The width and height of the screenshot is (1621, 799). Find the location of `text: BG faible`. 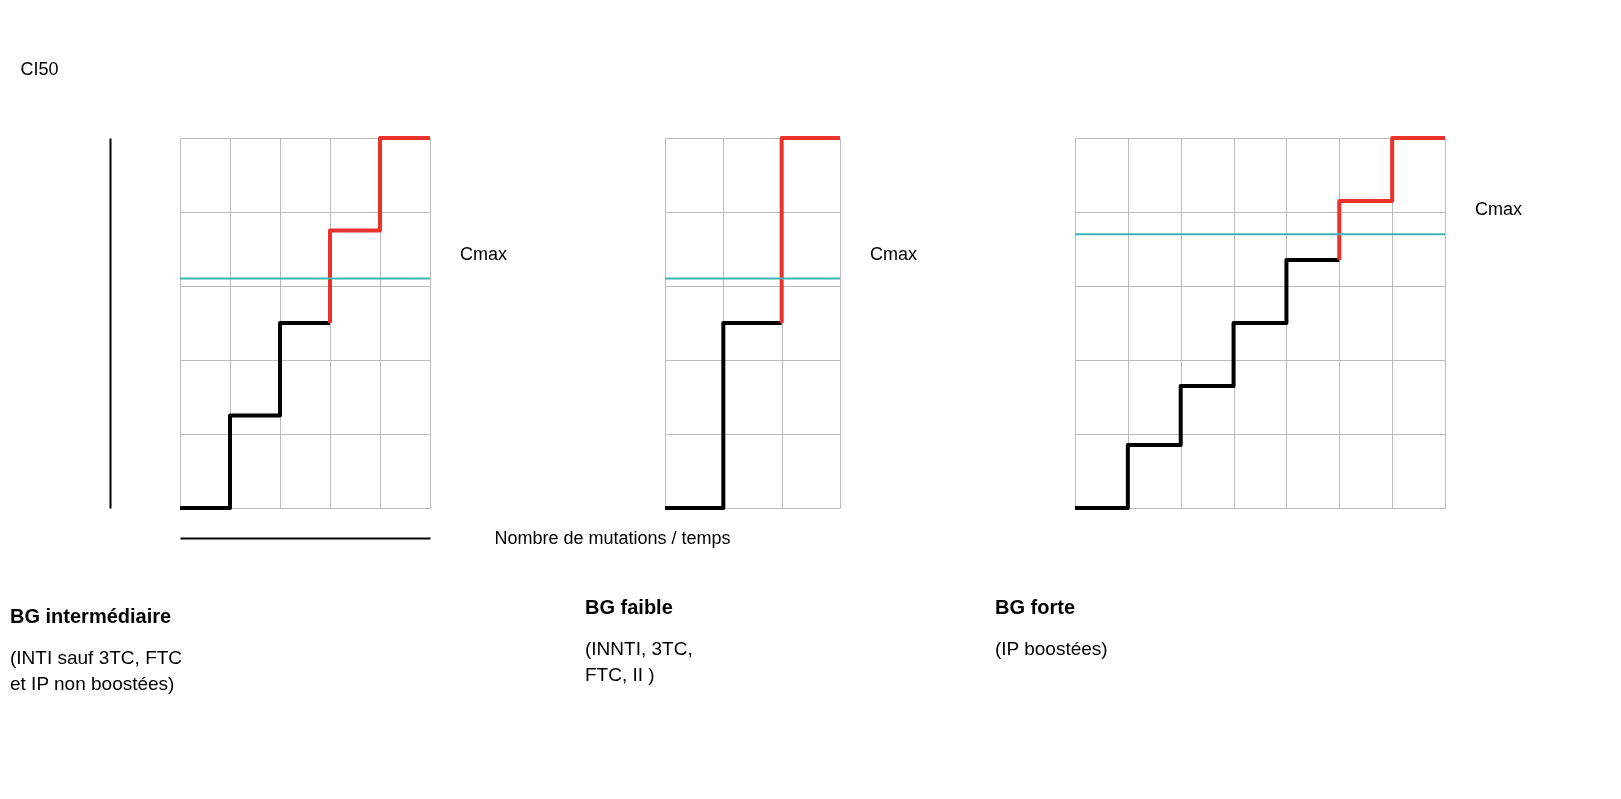

text: BG faible is located at coordinates (629, 607).